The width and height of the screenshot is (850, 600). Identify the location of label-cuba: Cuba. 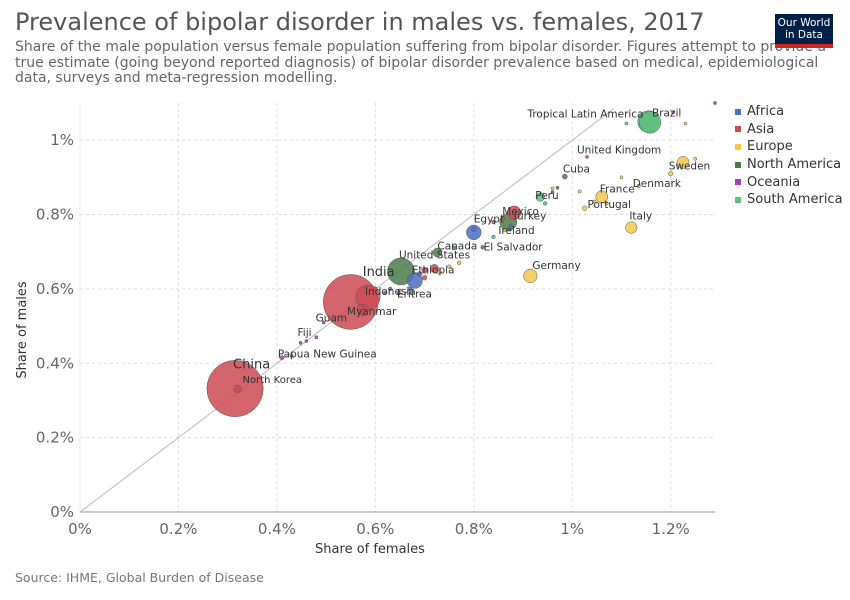
(576, 170).